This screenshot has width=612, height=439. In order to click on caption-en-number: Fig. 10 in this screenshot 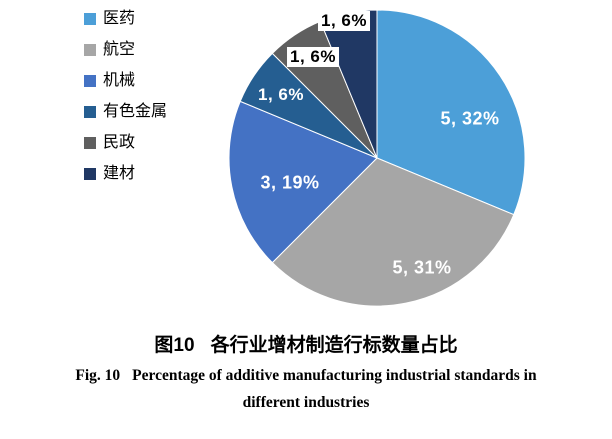, I will do `click(98, 375)`.